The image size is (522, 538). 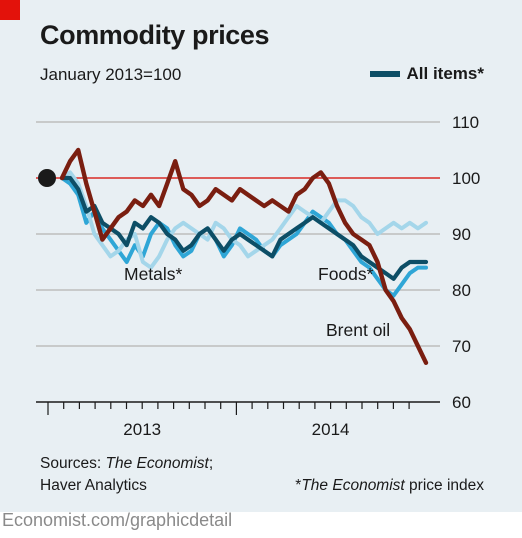 I want to click on note-prefix: *, so click(x=298, y=485).